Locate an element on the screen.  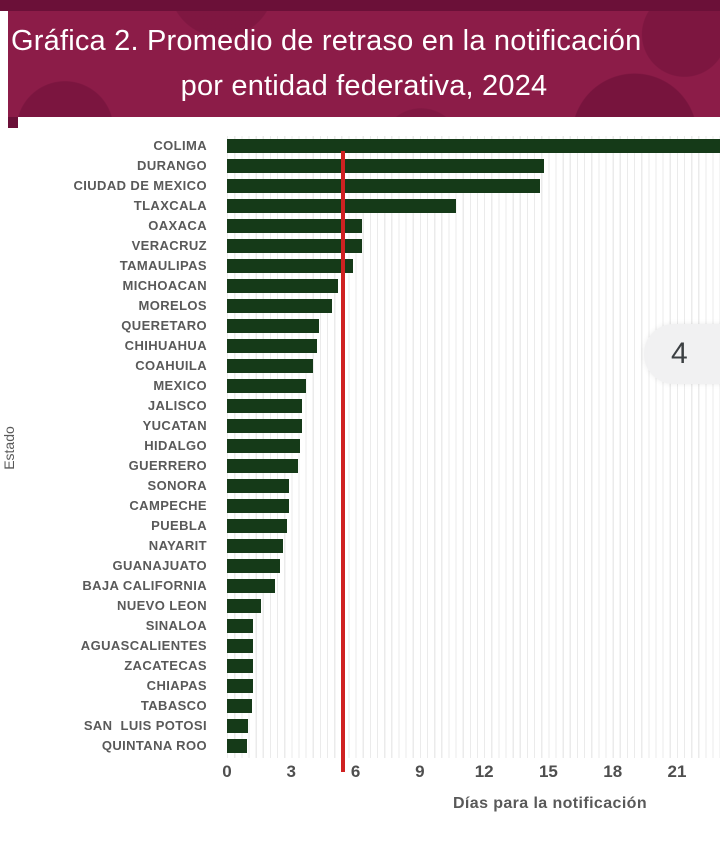
category-label: MICHOACAN is located at coordinates (164, 285).